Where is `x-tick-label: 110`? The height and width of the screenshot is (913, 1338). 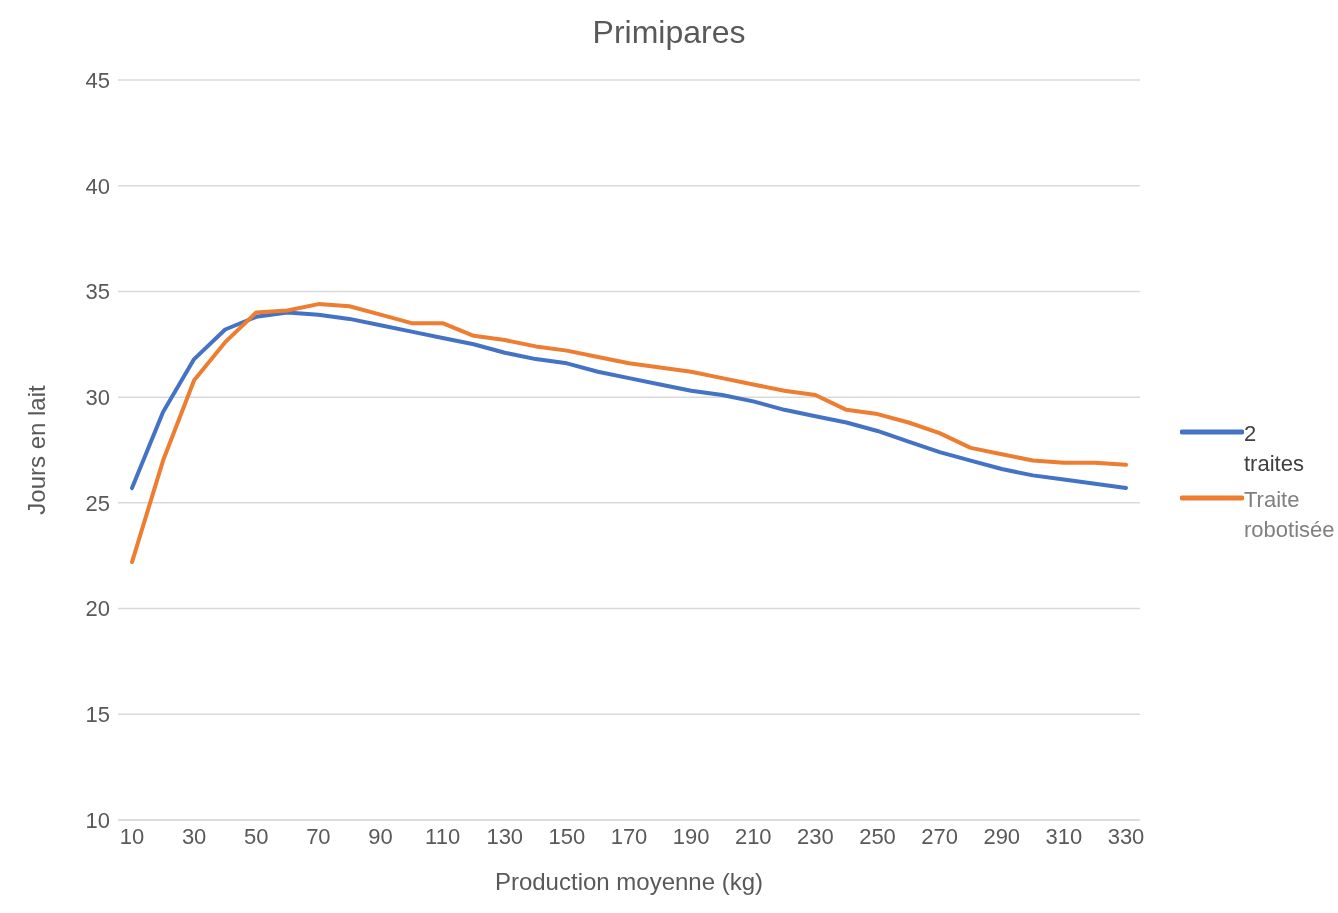
x-tick-label: 110 is located at coordinates (443, 836).